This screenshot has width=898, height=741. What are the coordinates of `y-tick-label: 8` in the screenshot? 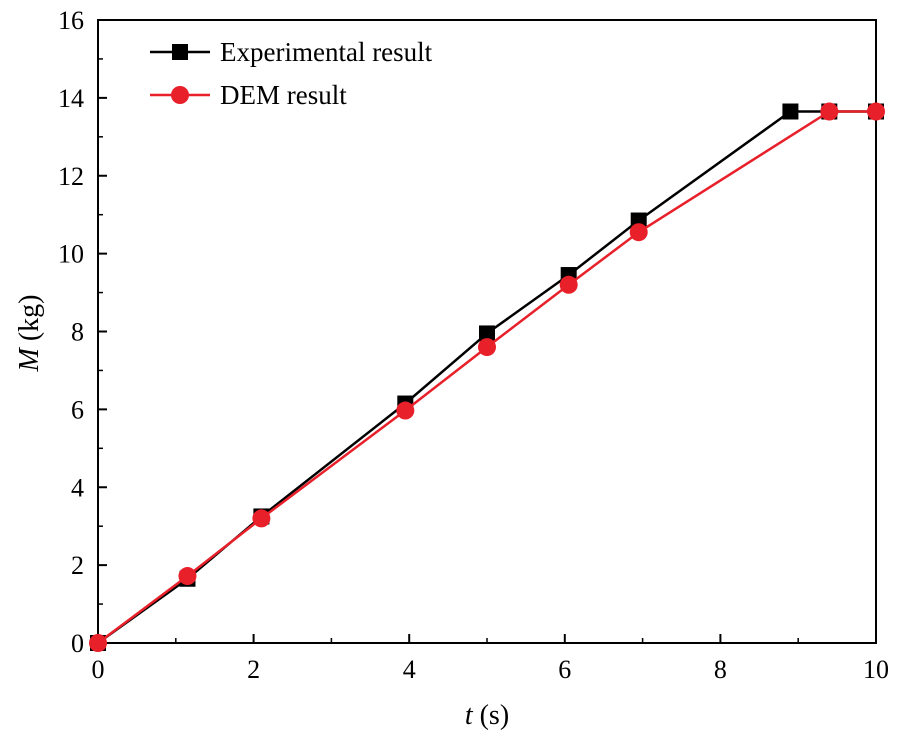 It's located at (77, 332).